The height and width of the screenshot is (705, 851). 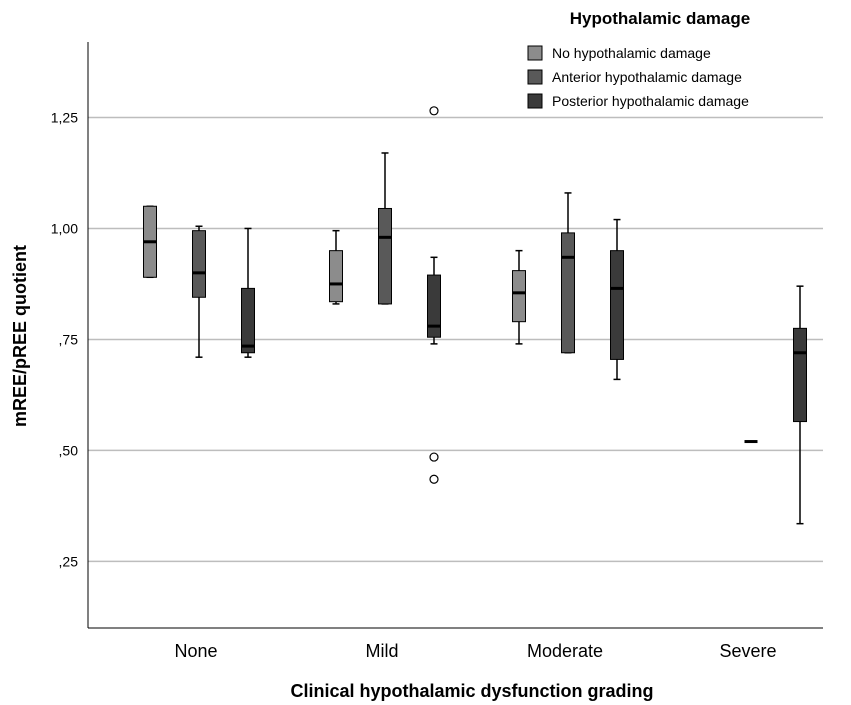 I want to click on legend-item: Anterior hypothalamic damage, so click(x=634, y=77).